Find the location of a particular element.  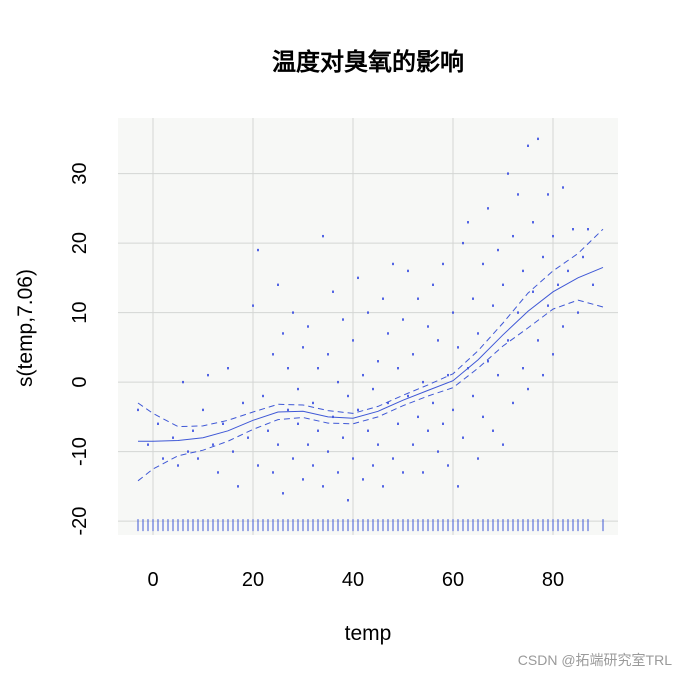

x-tick-labels: 0 20 40 60 80 is located at coordinates (355, 580).